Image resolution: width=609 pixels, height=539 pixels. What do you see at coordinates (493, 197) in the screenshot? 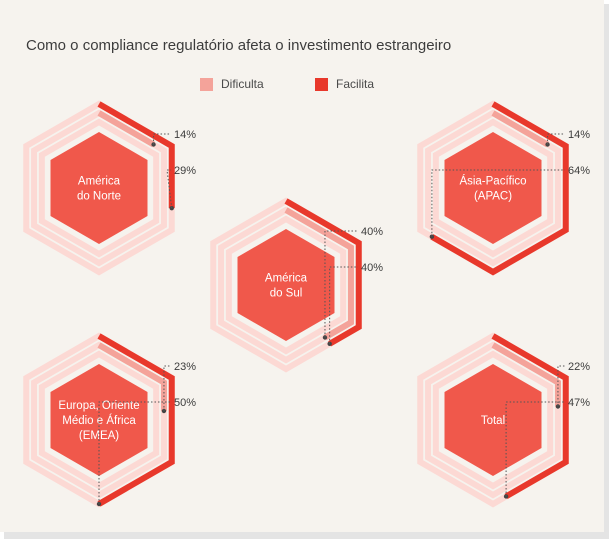
I see `region-label-line-2-asia-pacifico-apac: (APAC)` at bounding box center [493, 197].